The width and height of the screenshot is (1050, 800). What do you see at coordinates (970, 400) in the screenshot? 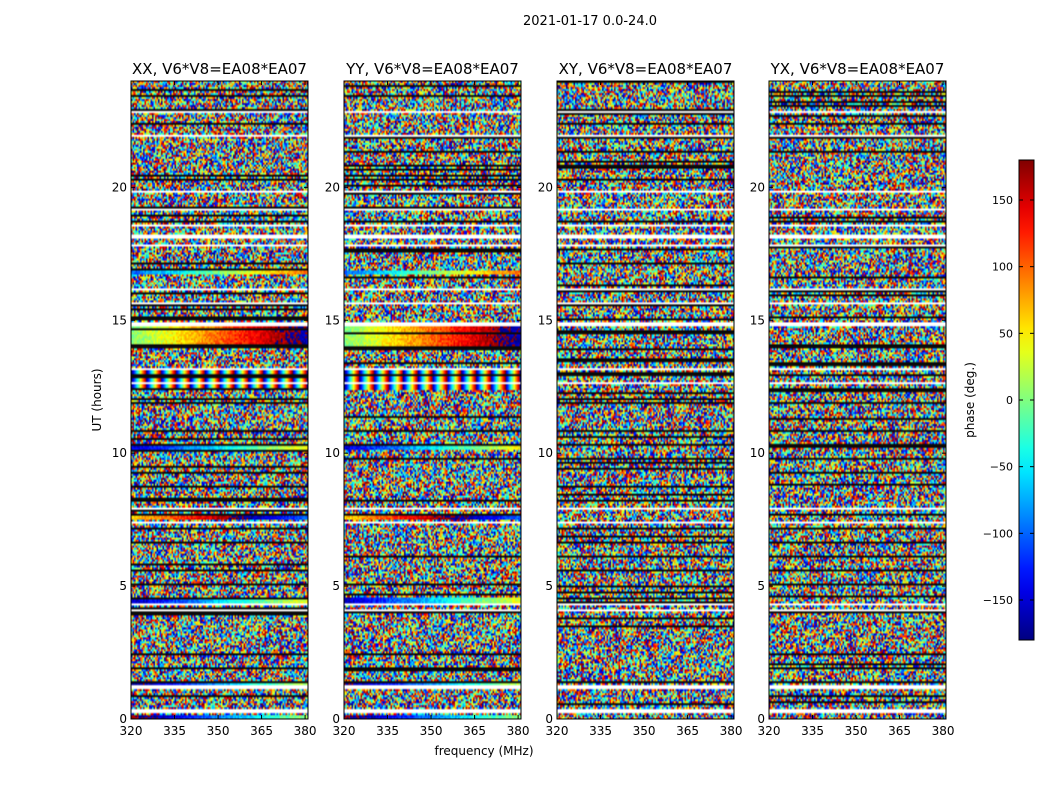
I see `colorbar-label: phase (deg.)` at bounding box center [970, 400].